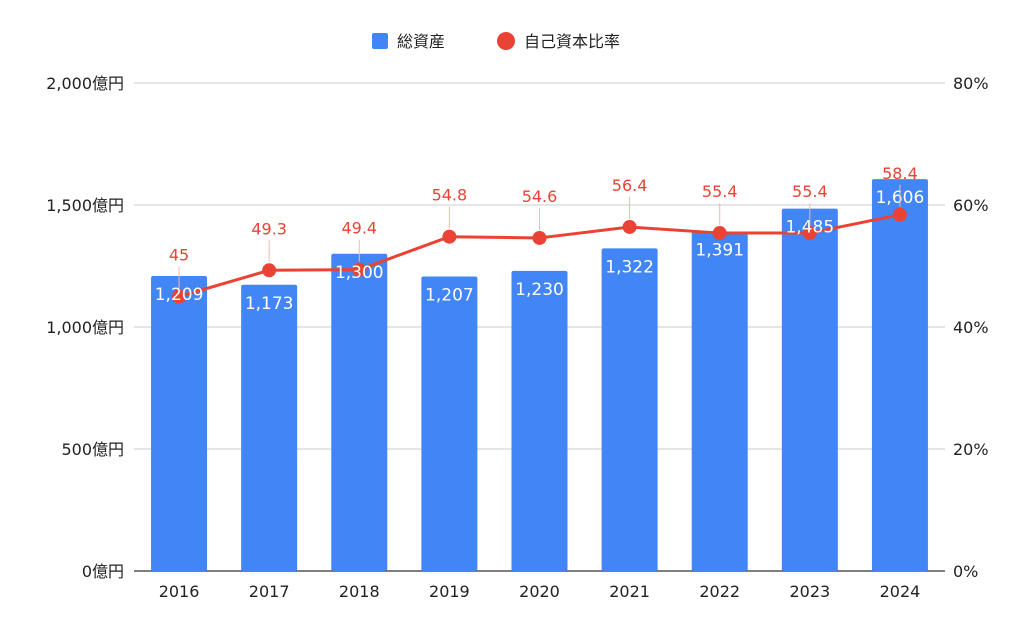 Image resolution: width=1024 pixels, height=633 pixels. I want to click on x-axis: 2016 2017 2018 2019 2020 2021 2022 2023 2024, so click(539, 585).